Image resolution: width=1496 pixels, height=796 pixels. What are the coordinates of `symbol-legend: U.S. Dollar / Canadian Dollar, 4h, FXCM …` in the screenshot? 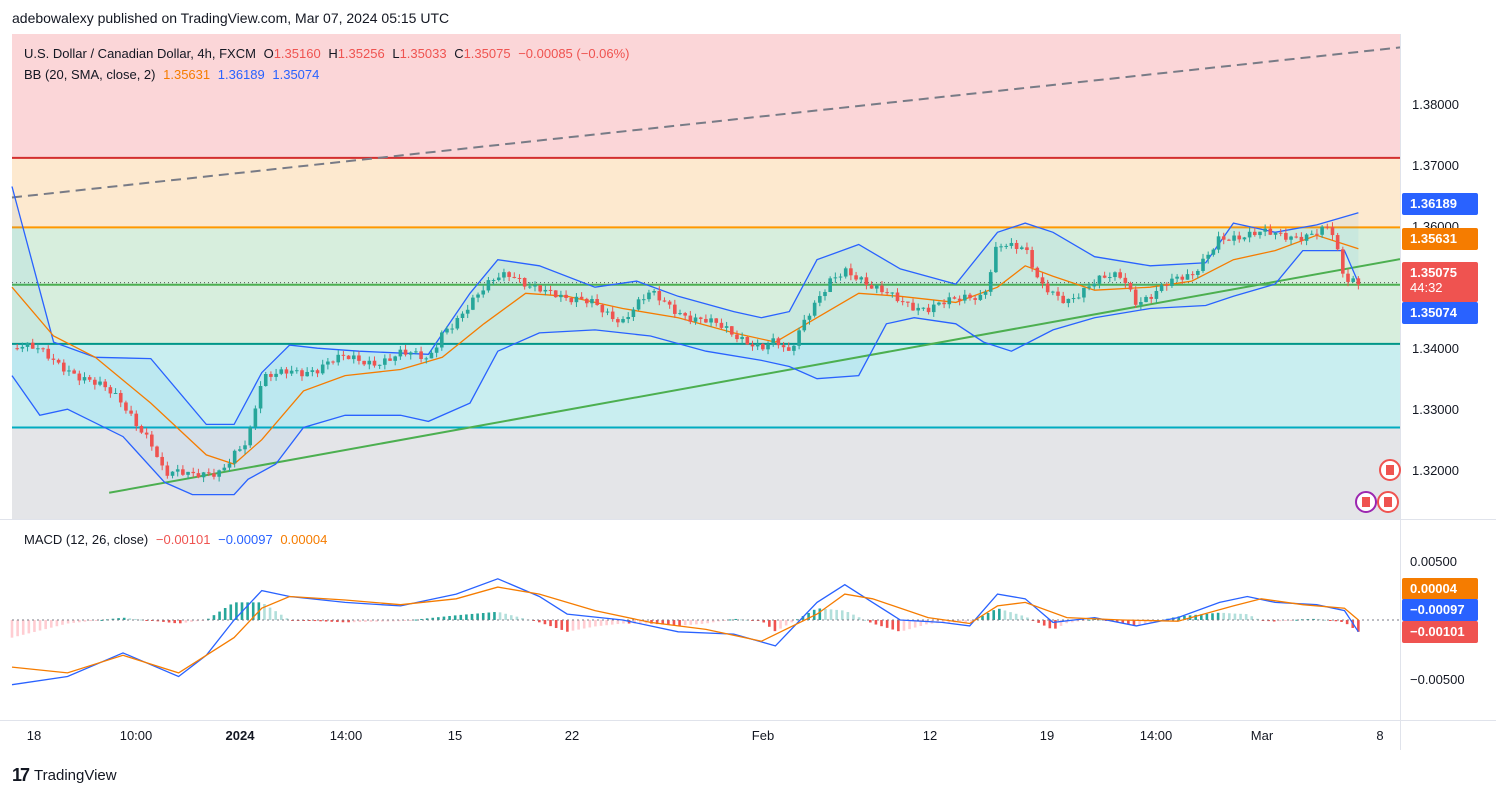 It's located at (329, 53).